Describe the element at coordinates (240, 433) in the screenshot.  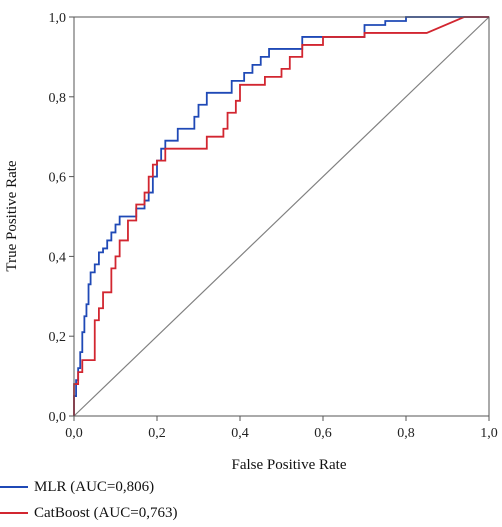
I see `x-tick-label: 0,4` at that location.